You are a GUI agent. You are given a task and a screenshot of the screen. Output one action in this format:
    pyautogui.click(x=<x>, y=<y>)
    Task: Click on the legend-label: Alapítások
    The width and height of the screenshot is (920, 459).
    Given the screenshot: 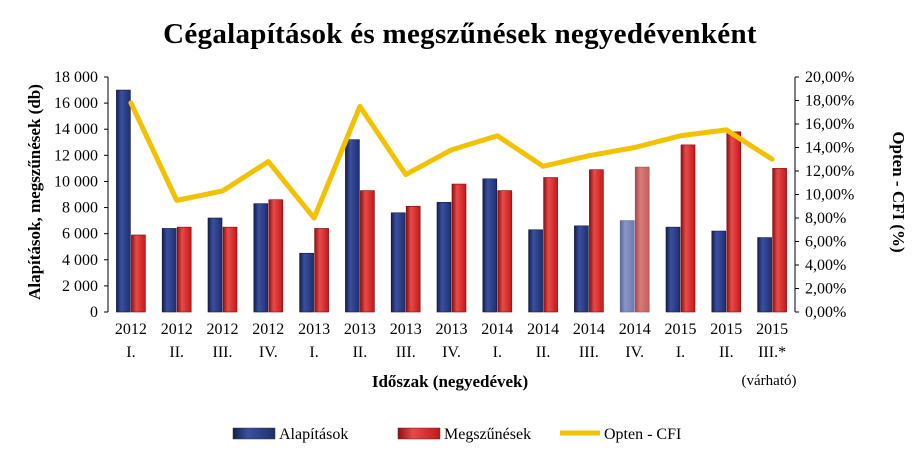 What is the action you would take?
    pyautogui.click(x=313, y=434)
    